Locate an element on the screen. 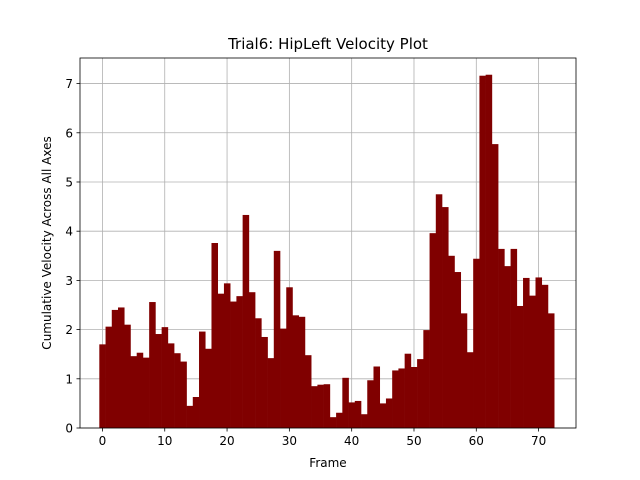 Image resolution: width=640 pixels, height=480 pixels. y-tick-label: 6 is located at coordinates (69, 133).